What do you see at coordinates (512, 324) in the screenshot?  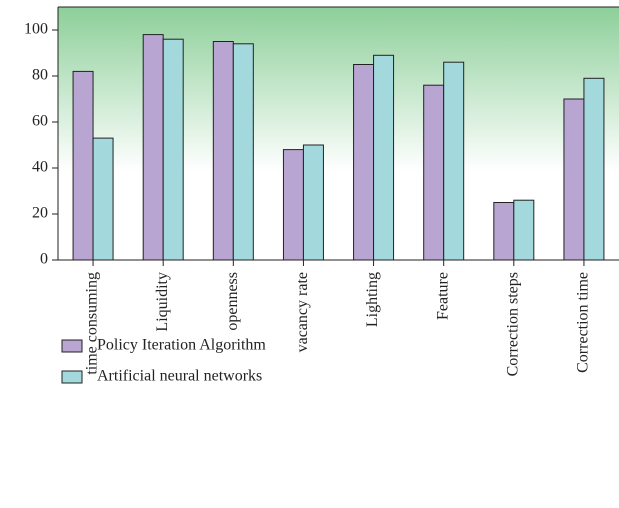 I see `x-tick-label: Correction steps` at bounding box center [512, 324].